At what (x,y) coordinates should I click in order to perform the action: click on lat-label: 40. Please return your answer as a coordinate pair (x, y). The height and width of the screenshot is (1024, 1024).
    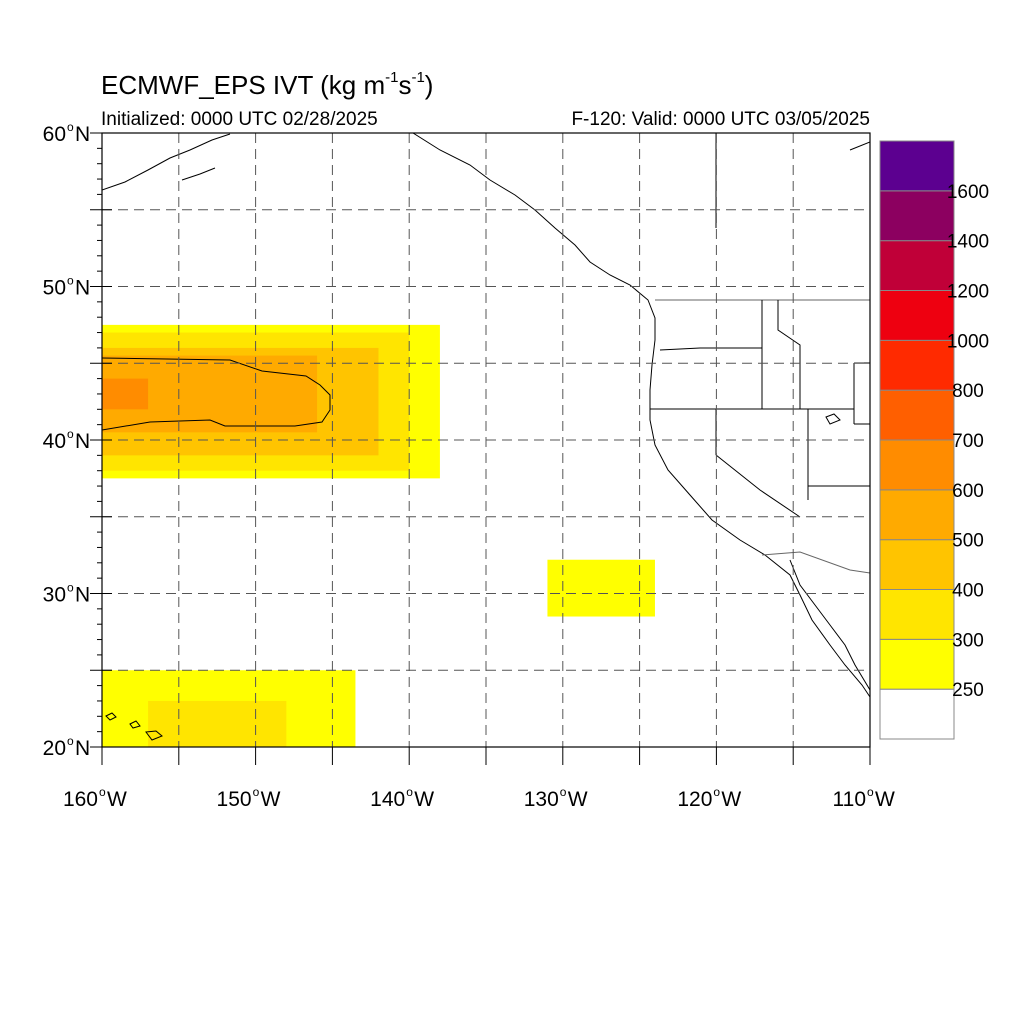
    Looking at the image, I should click on (54, 441).